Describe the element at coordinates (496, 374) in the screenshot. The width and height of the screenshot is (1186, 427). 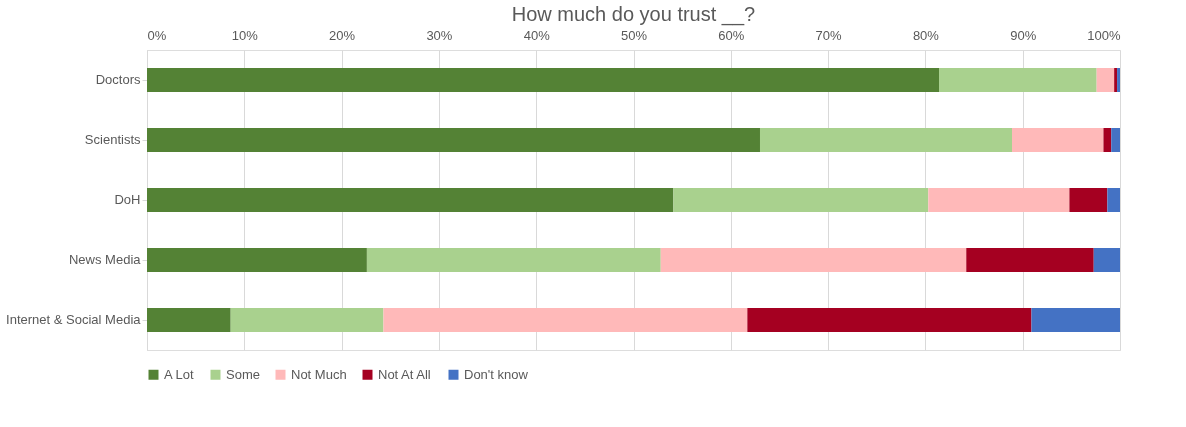
I see `legend-label: Don't know` at that location.